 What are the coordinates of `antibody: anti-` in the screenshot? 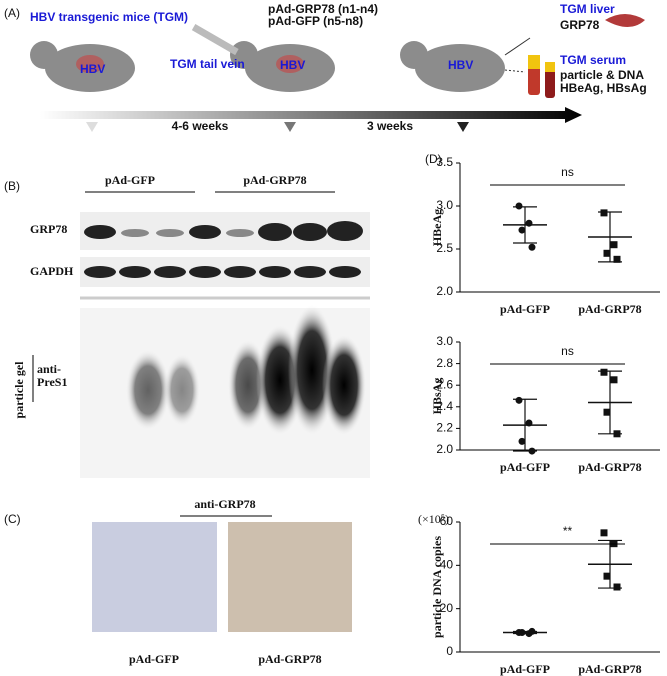 It's located at (49, 369).